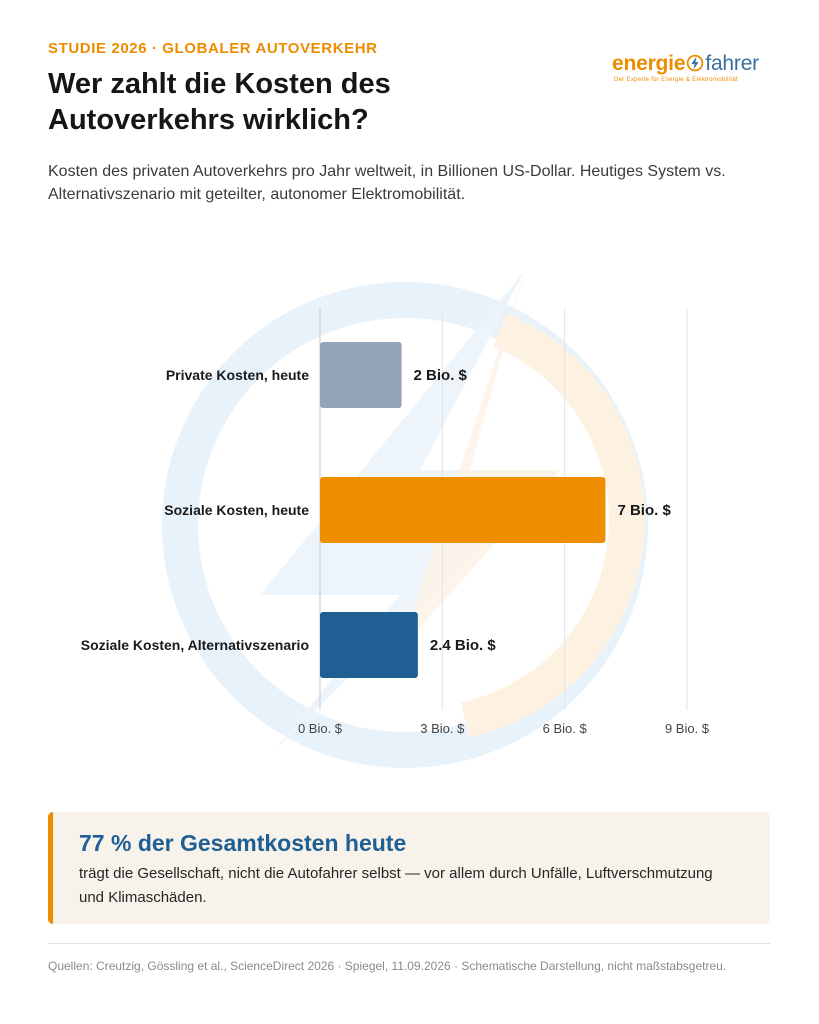  What do you see at coordinates (732, 63) in the screenshot?
I see `logo-word-fahrer: fahrer` at bounding box center [732, 63].